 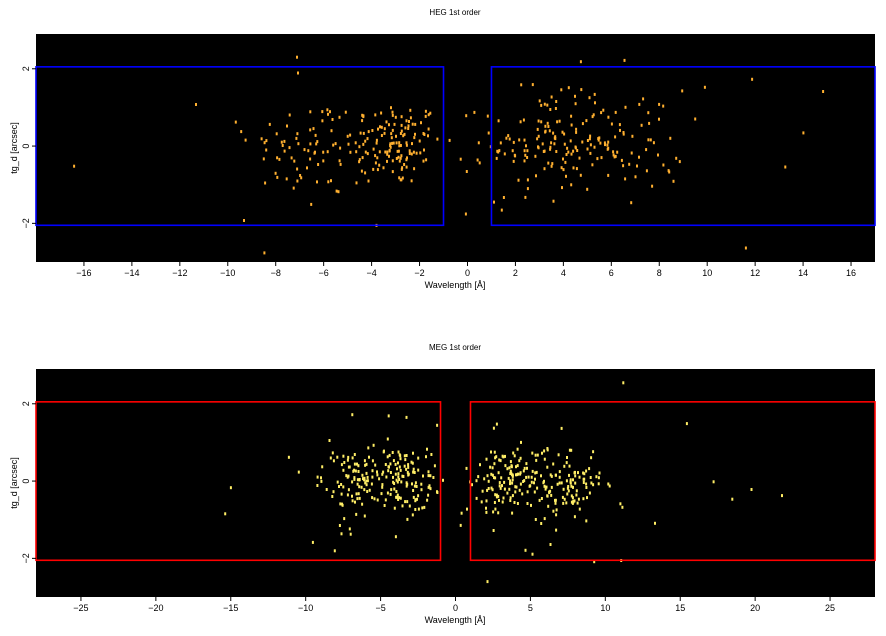 I want to click on heg-x-tick-label: −4, so click(x=371, y=273).